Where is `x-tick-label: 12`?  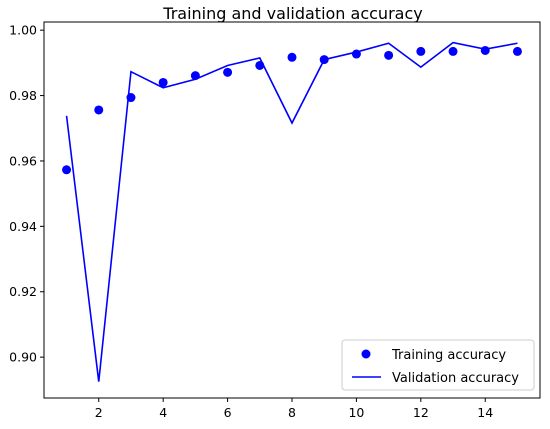
x-tick-label: 12 is located at coordinates (421, 412).